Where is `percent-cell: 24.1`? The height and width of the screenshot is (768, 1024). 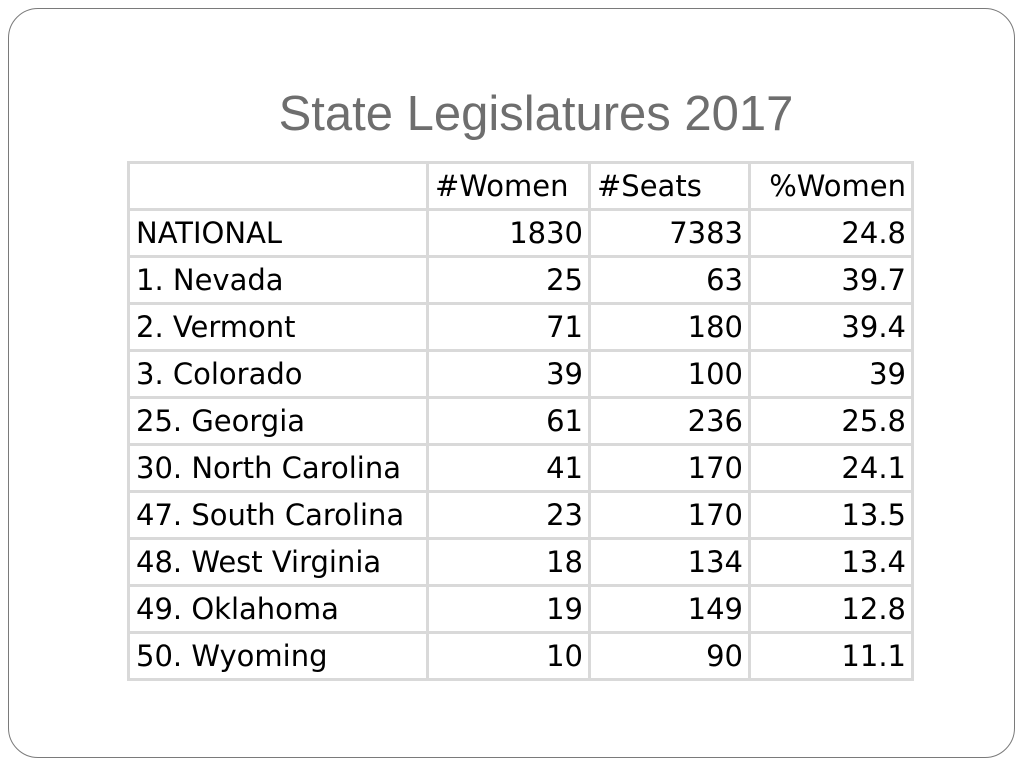 percent-cell: 24.1 is located at coordinates (831, 468).